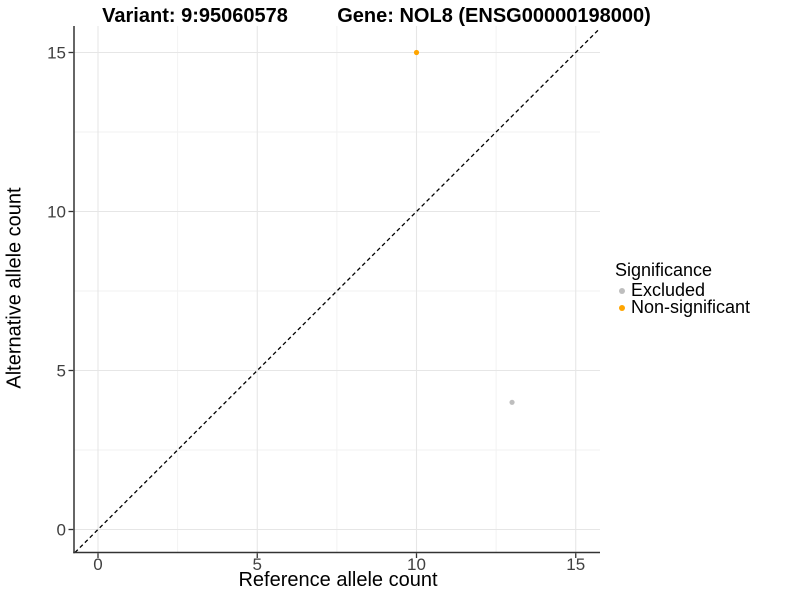 This screenshot has height=600, width=800. What do you see at coordinates (512, 402) in the screenshot?
I see `data-point-excluded` at bounding box center [512, 402].